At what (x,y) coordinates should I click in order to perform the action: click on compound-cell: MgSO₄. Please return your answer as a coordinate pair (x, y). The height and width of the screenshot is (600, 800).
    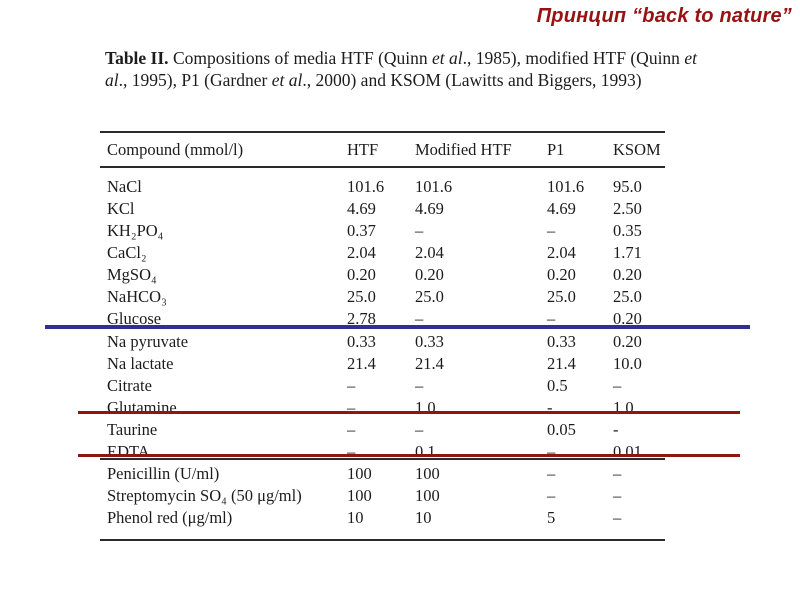
    Looking at the image, I should click on (132, 274).